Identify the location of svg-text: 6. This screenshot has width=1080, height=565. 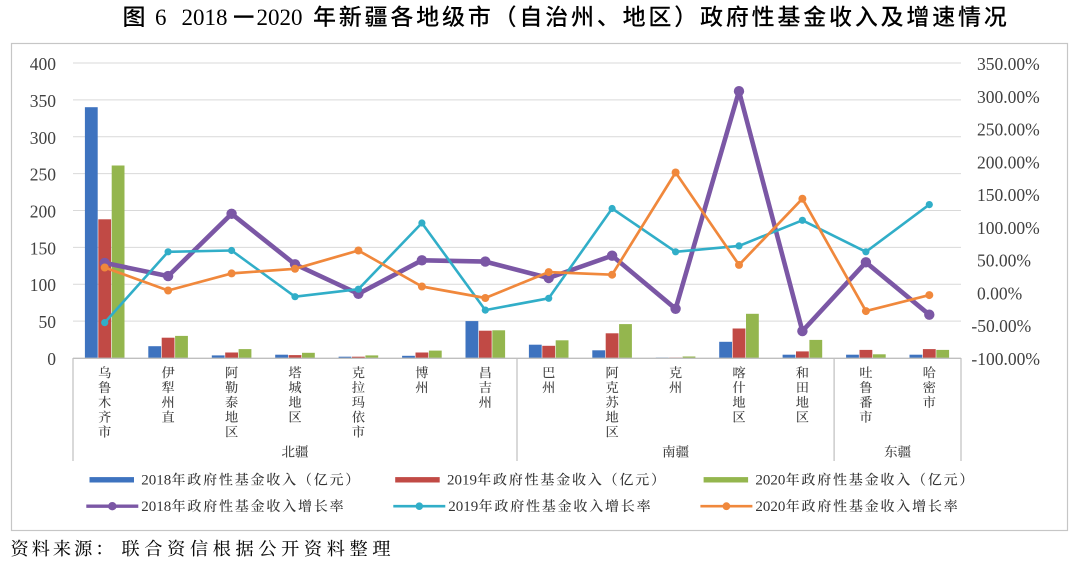
(161, 17).